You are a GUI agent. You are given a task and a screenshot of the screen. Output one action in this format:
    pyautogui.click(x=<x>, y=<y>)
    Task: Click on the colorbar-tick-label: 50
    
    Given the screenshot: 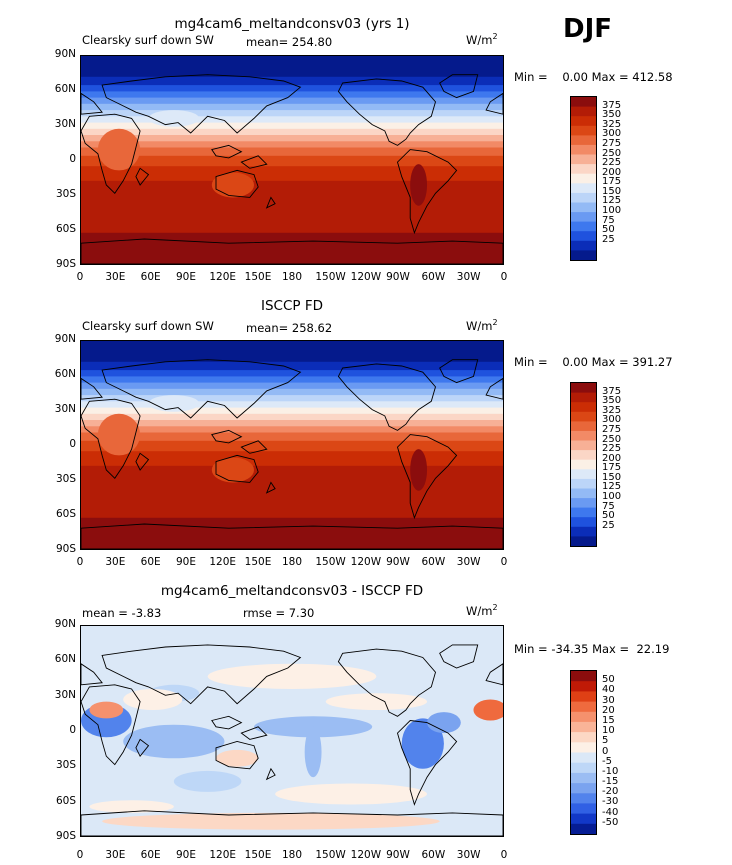 What is the action you would take?
    pyautogui.click(x=608, y=516)
    